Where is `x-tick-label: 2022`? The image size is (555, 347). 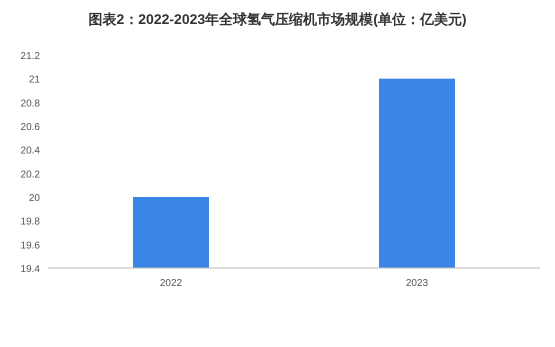 x-tick-label: 2022 is located at coordinates (171, 283).